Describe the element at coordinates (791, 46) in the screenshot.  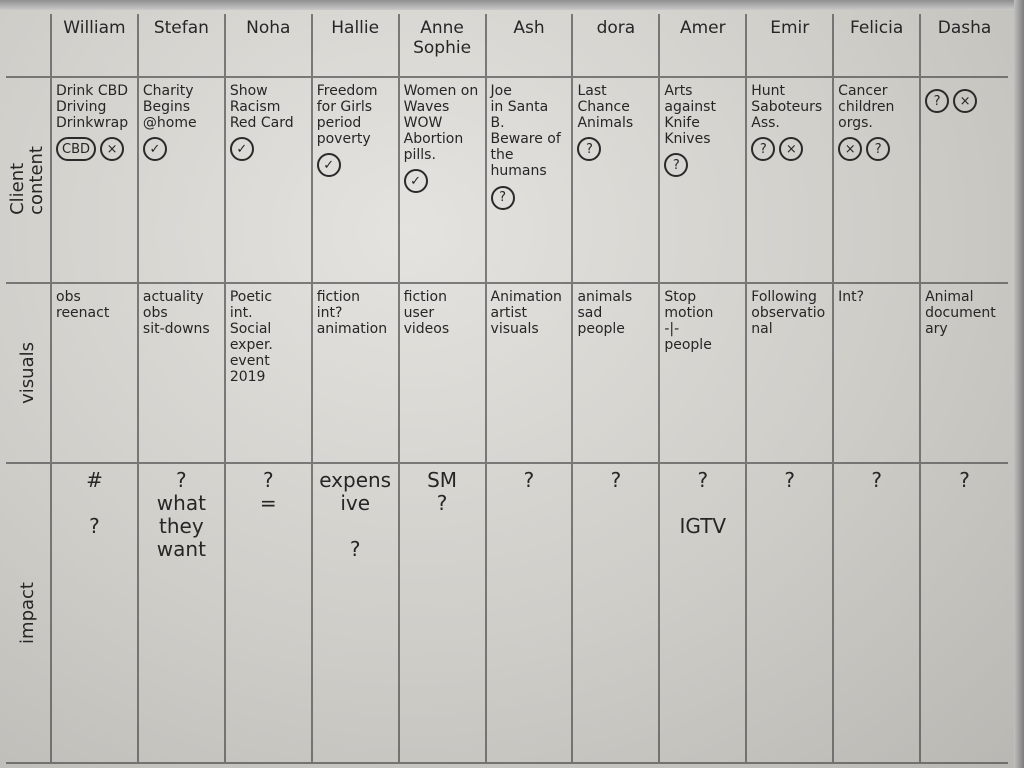
I see `column-header-cell: Emir` at that location.